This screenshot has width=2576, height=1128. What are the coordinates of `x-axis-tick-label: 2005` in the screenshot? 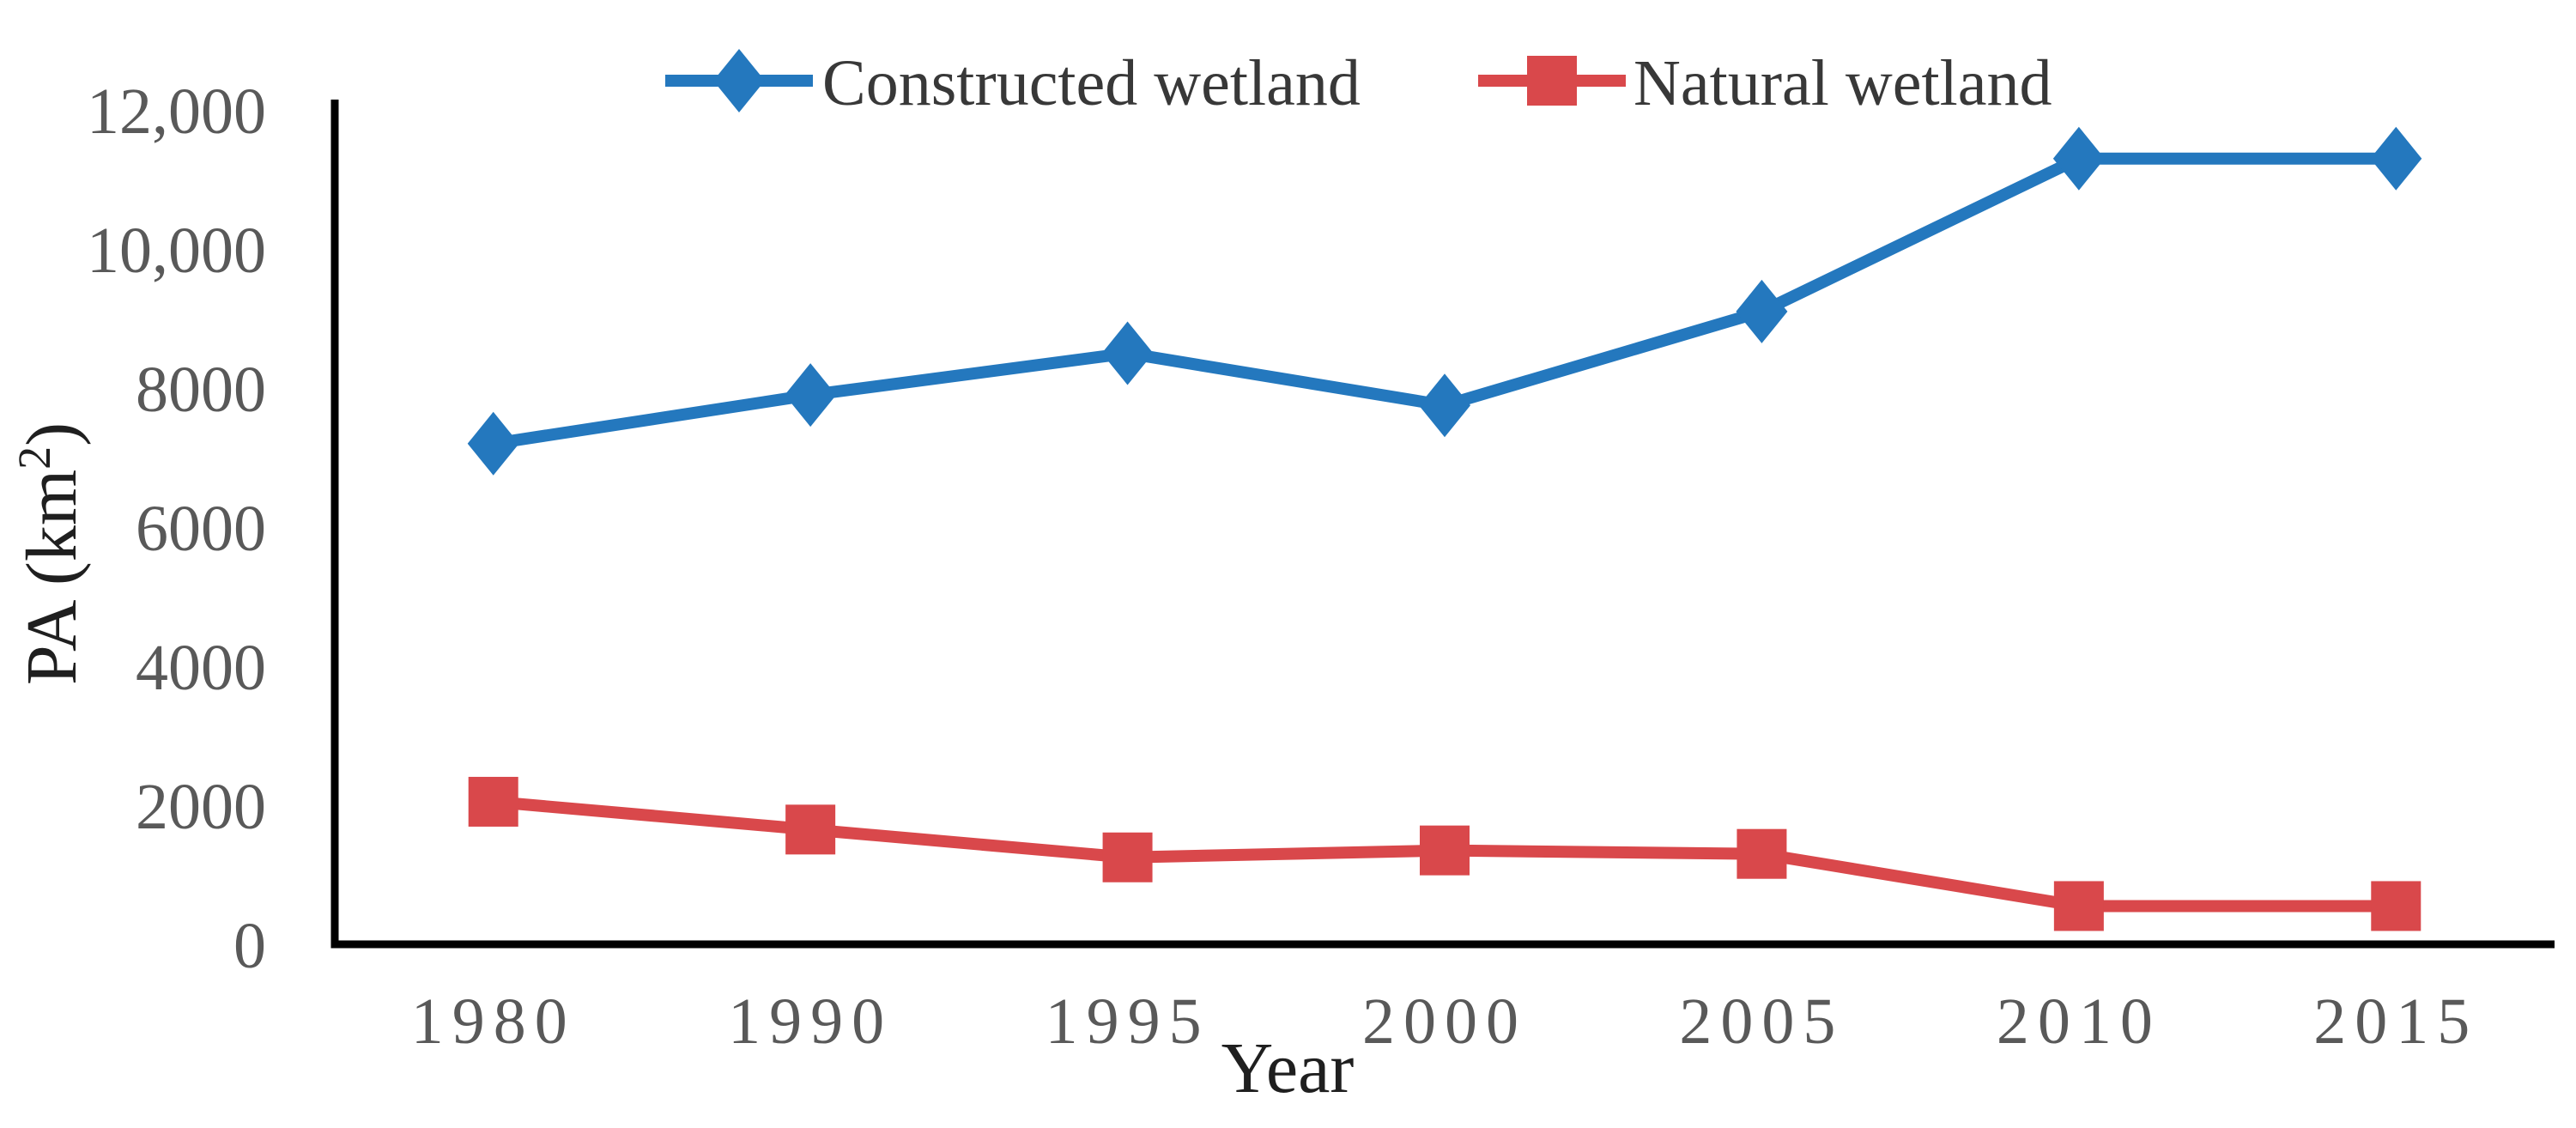 It's located at (1761, 1022).